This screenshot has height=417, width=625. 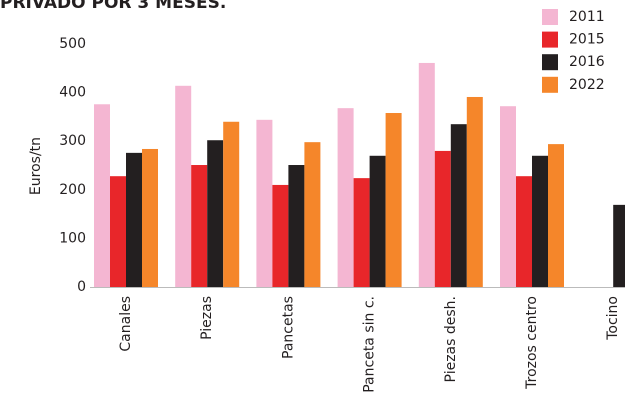 I want to click on legend-label: 2022, so click(x=587, y=85).